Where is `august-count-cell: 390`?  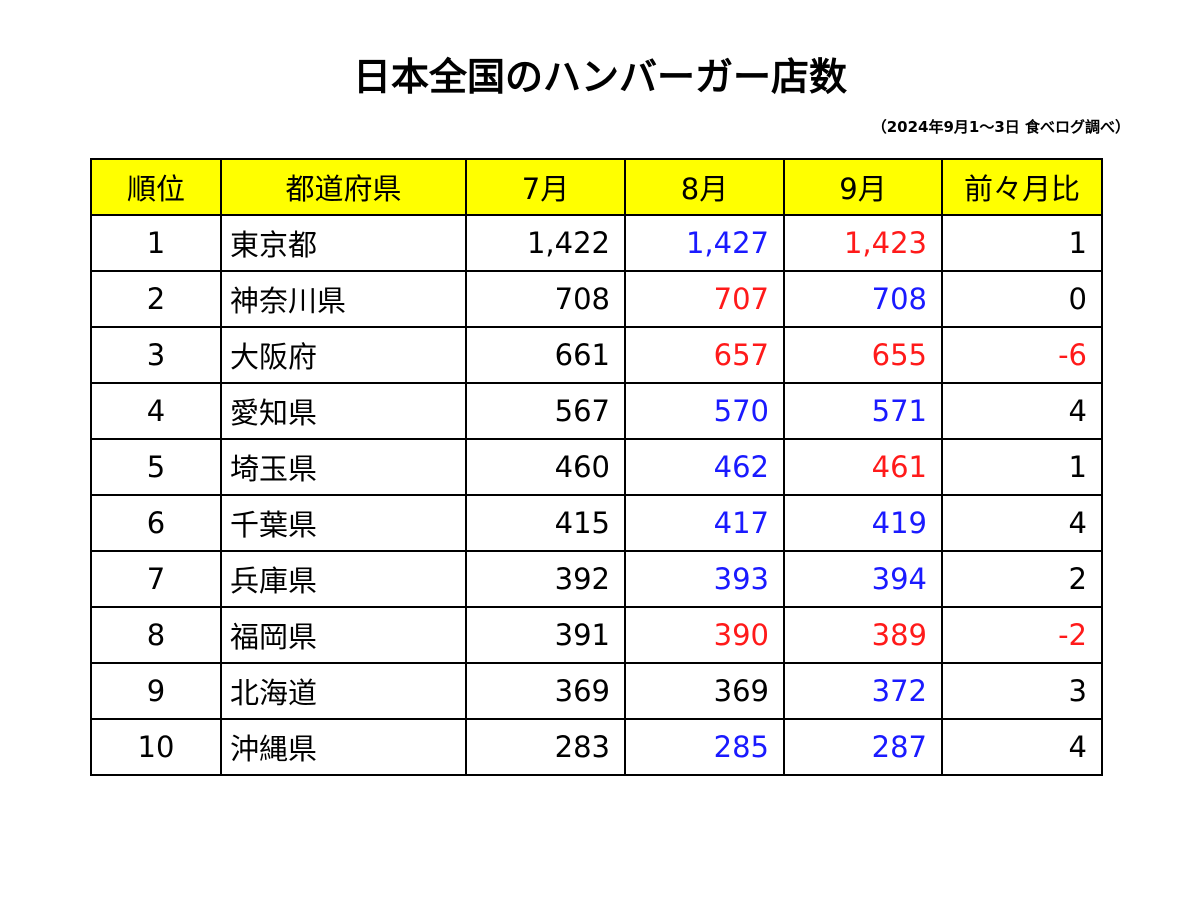 august-count-cell: 390 is located at coordinates (704, 635).